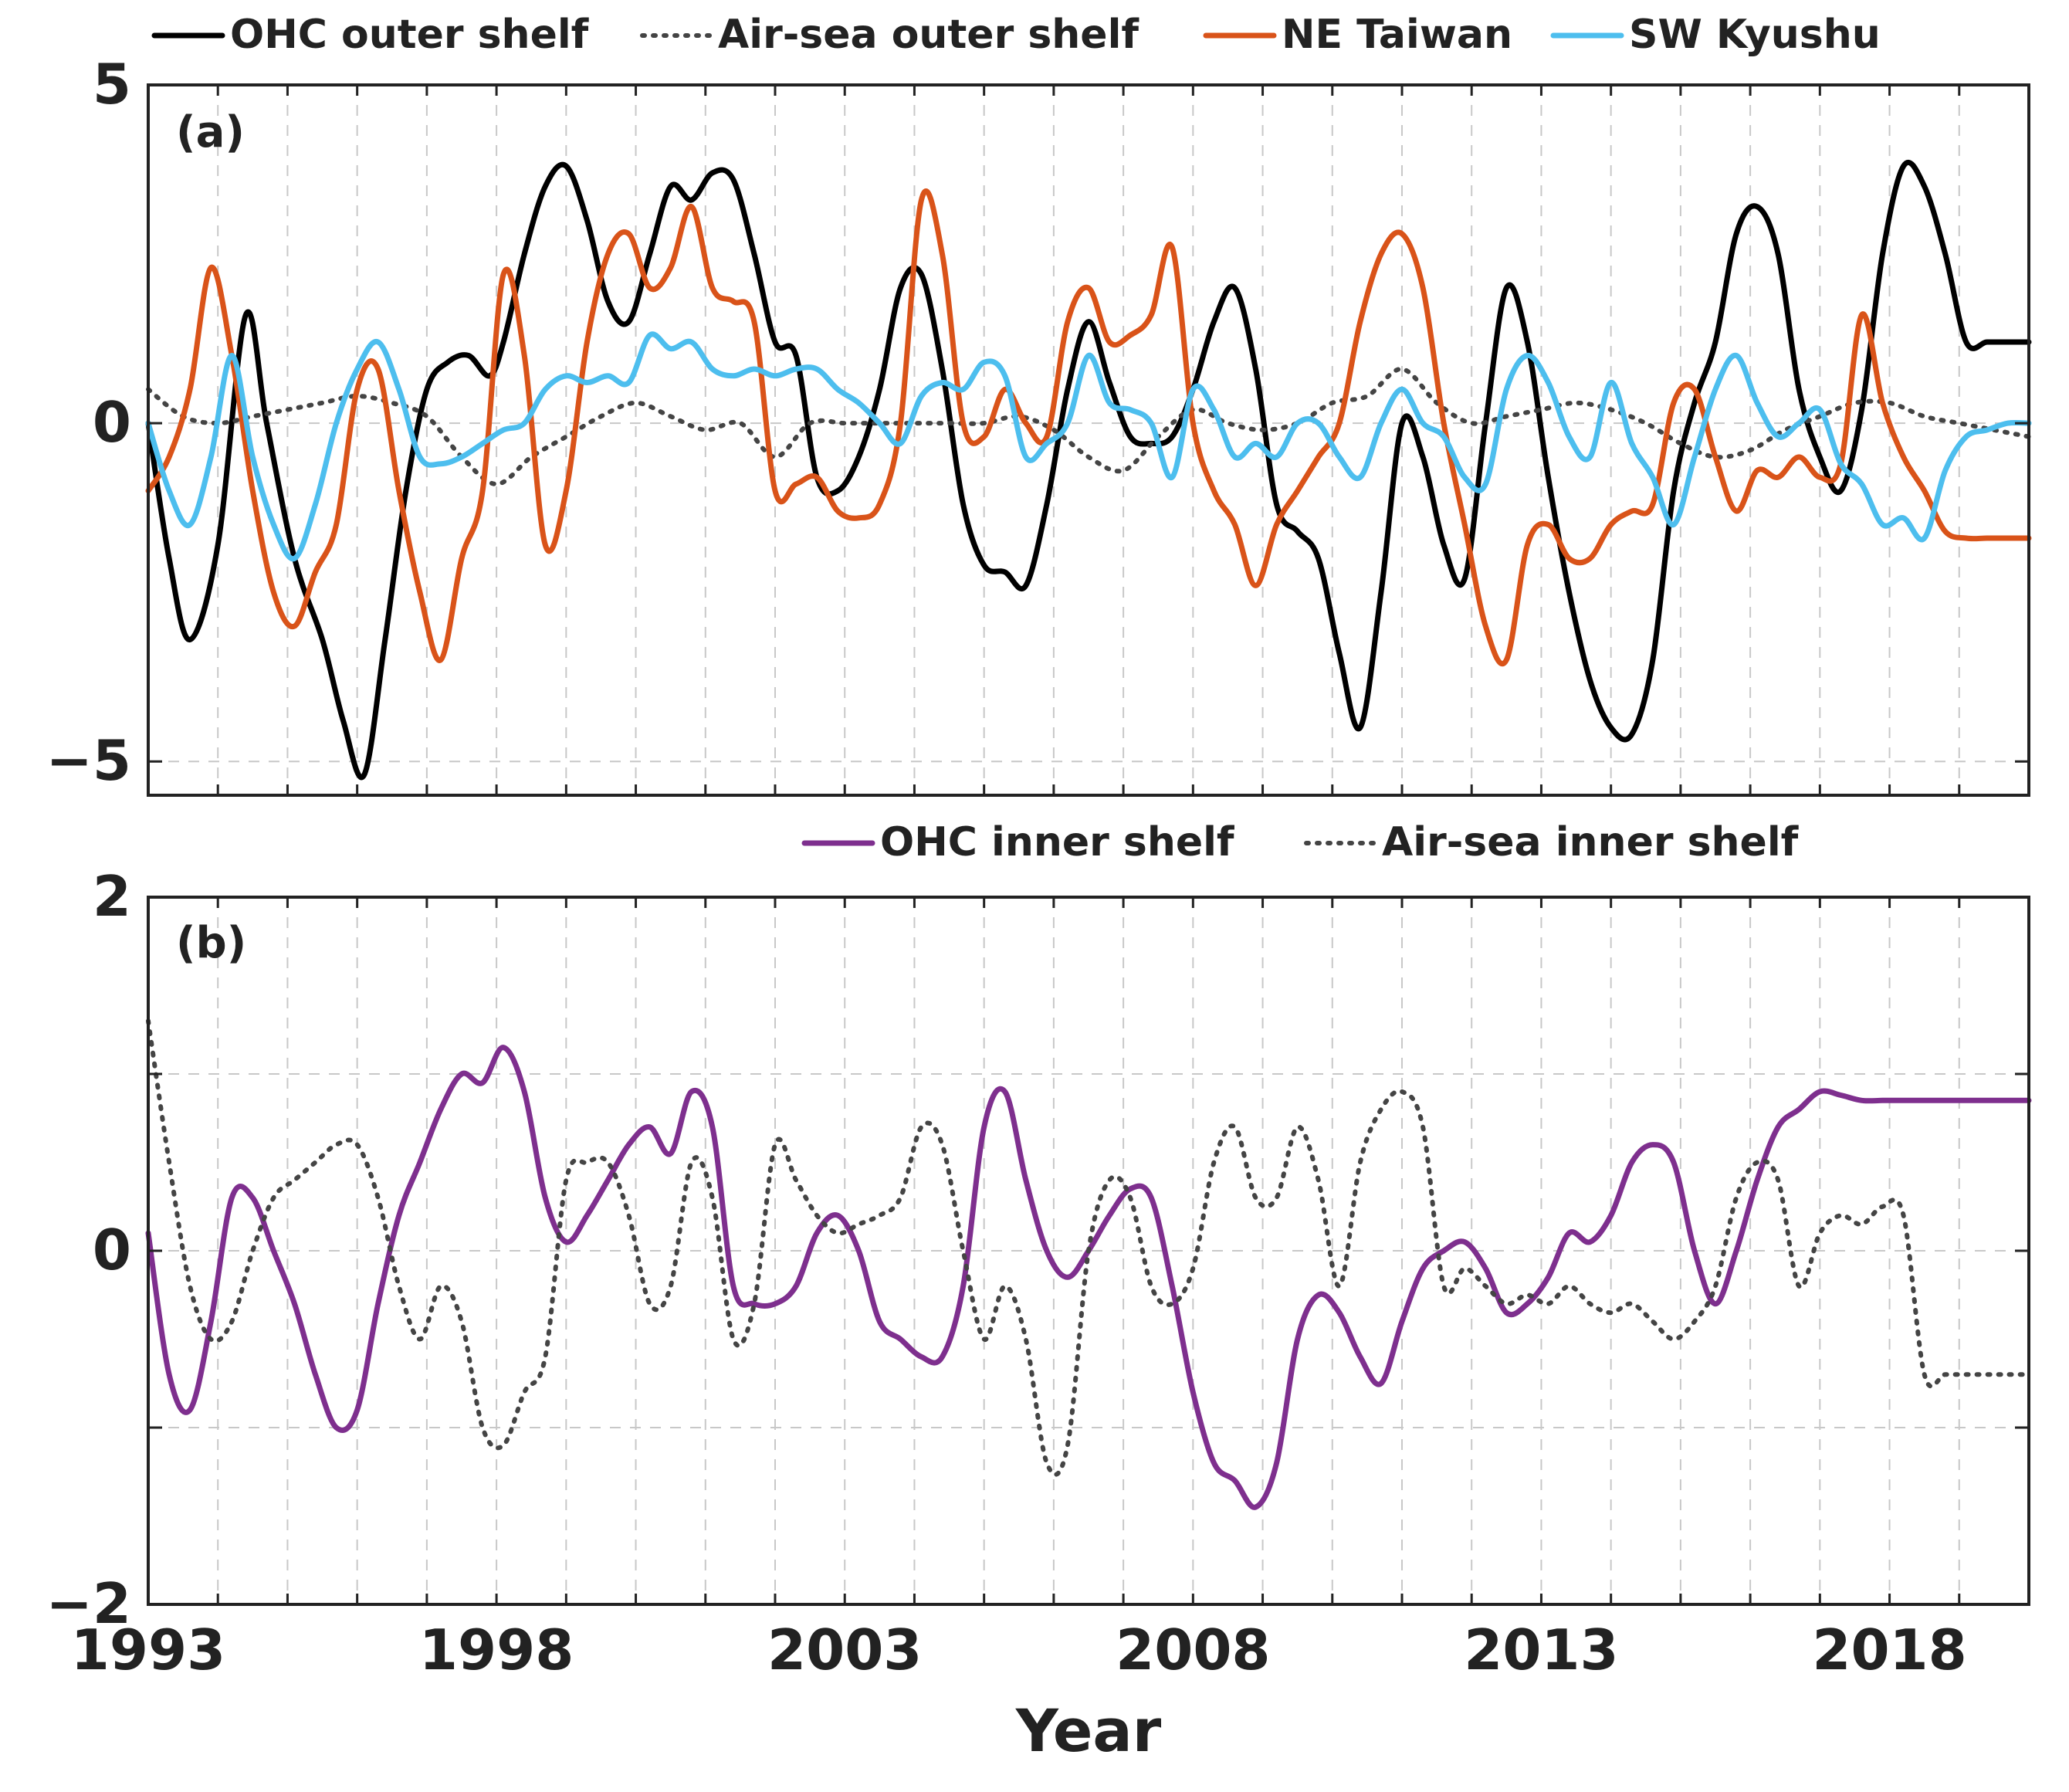  What do you see at coordinates (1300, 842) in the screenshot?
I see `panel-b-legend: OHC inner shelf Air-sea inner shelf` at bounding box center [1300, 842].